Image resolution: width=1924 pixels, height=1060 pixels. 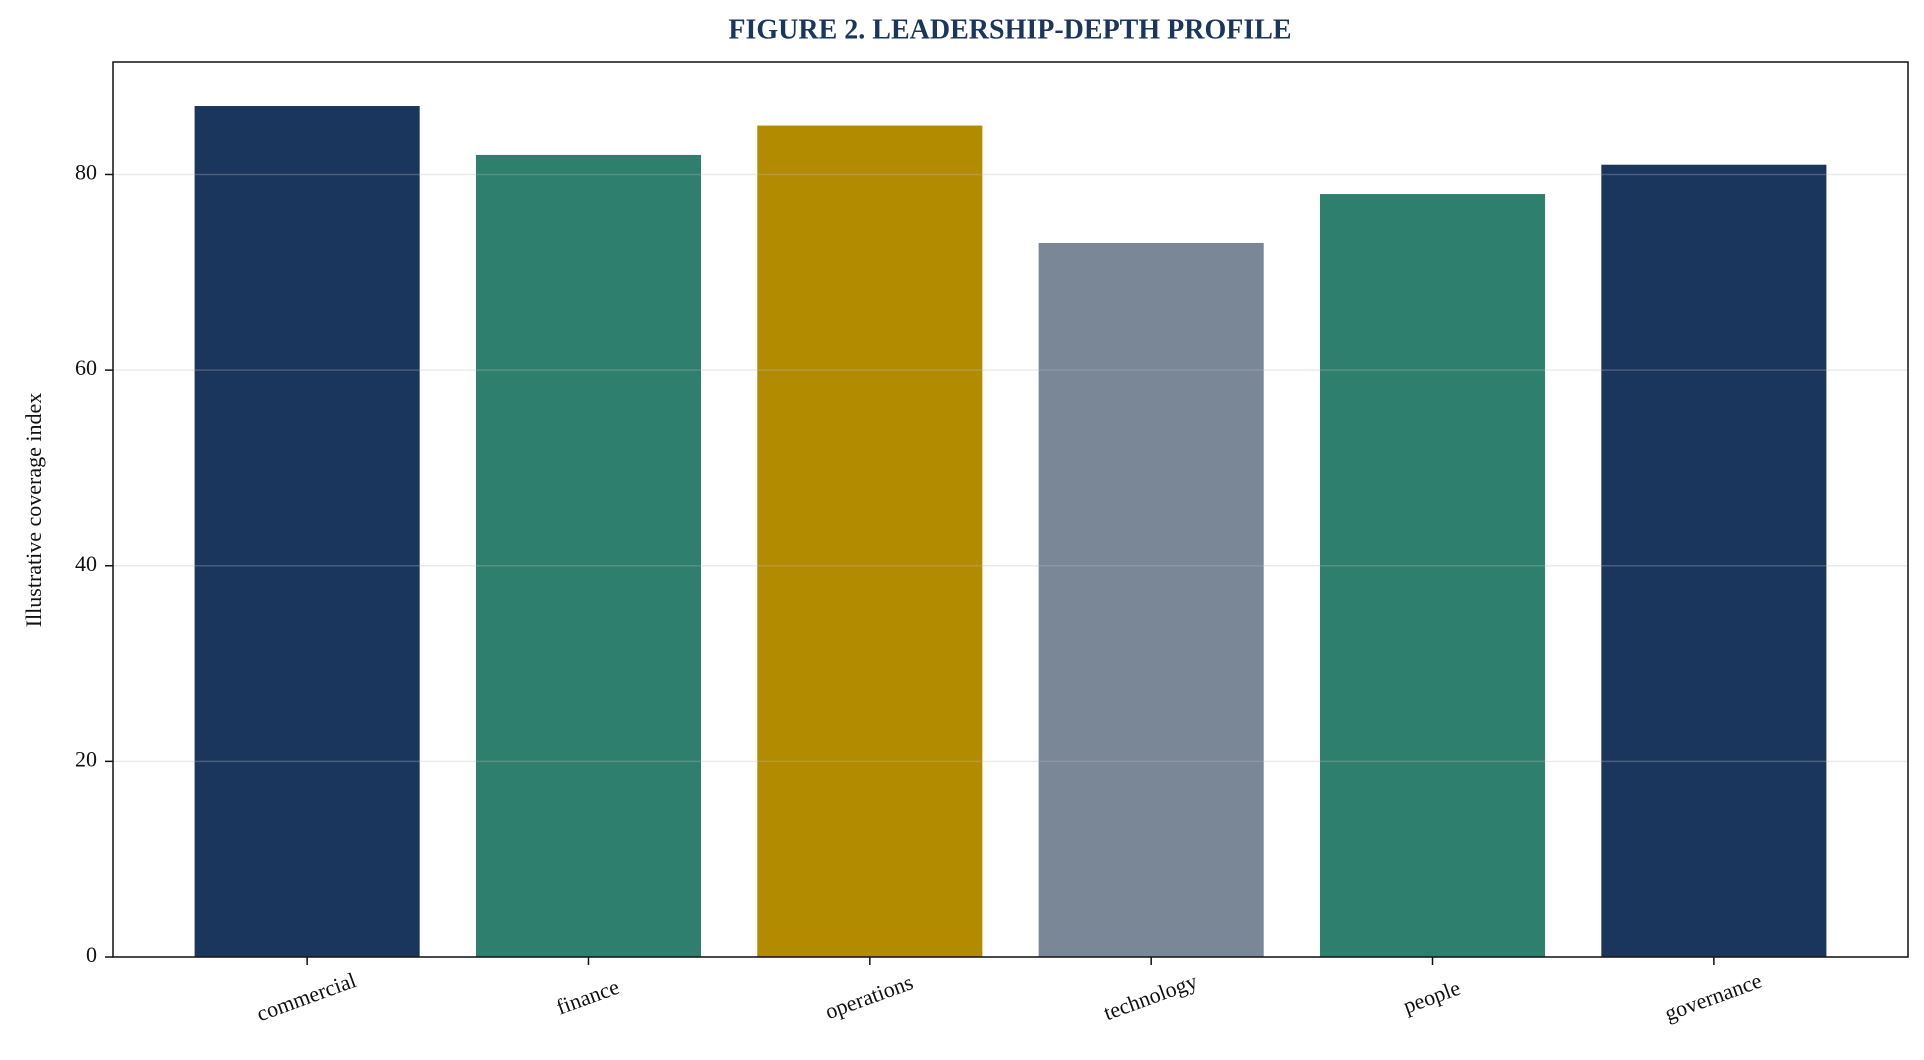 What do you see at coordinates (1150, 996) in the screenshot?
I see `x-tick-label: technology` at bounding box center [1150, 996].